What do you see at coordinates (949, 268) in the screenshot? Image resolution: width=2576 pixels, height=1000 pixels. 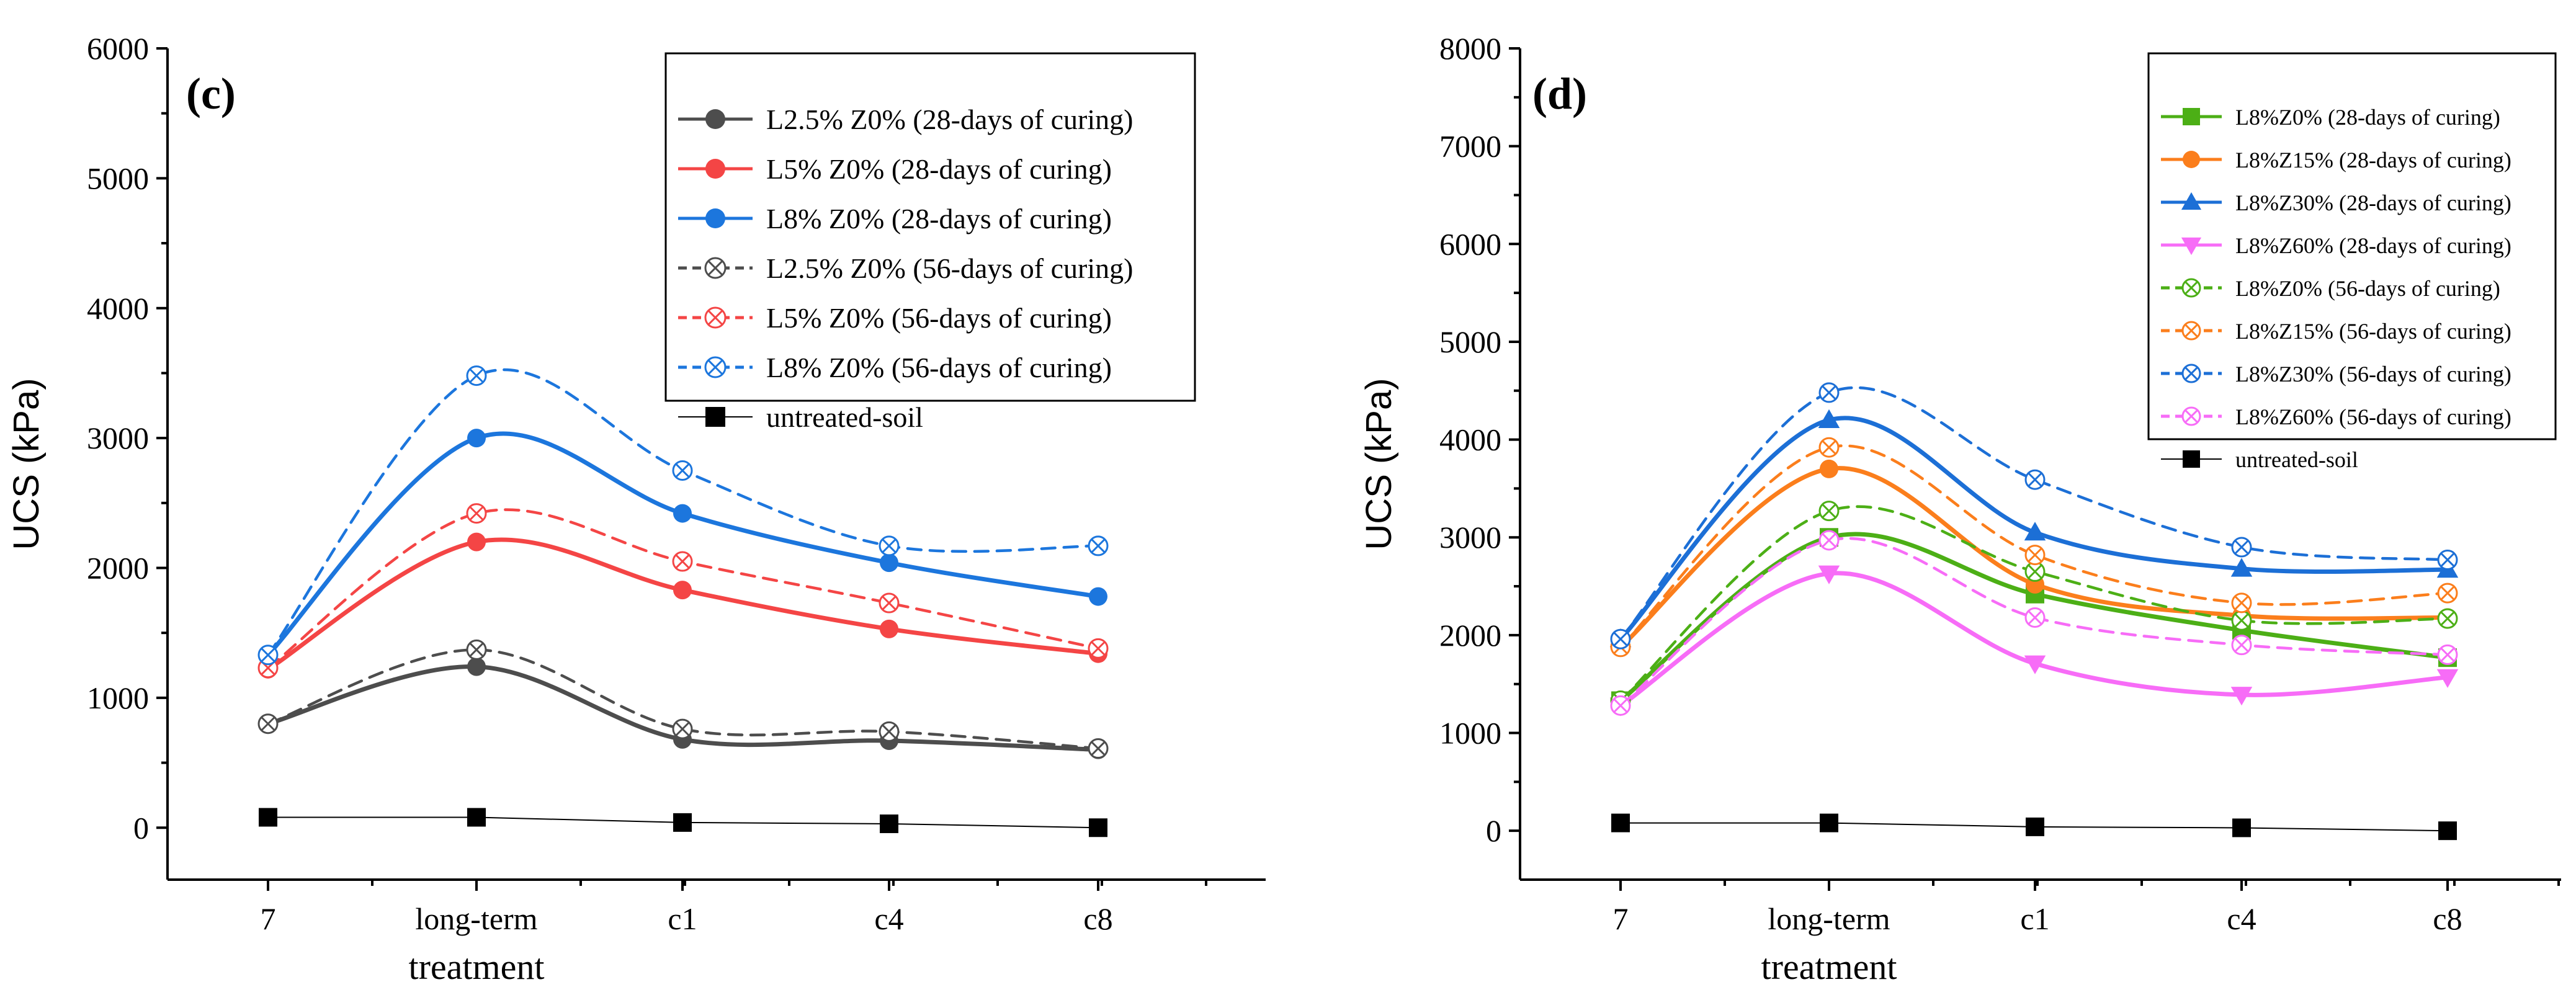 I see `legend-label: L2.5% Z0% (56-days of curing)` at bounding box center [949, 268].